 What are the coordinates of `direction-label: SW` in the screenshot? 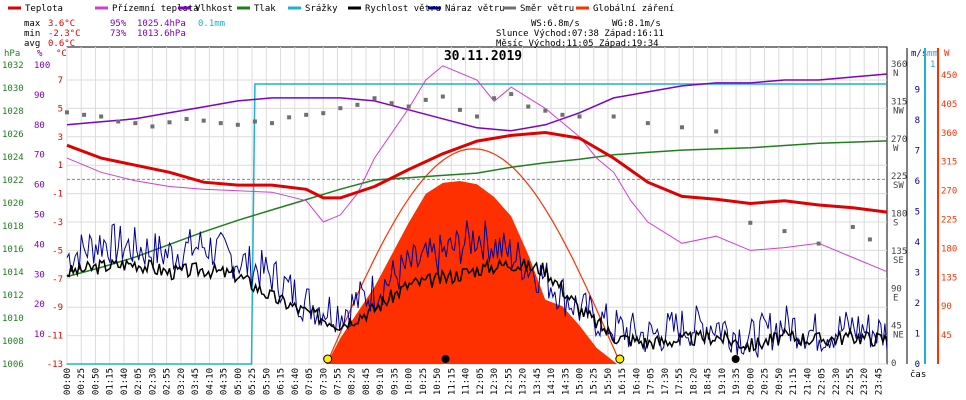 It's located at (898, 186).